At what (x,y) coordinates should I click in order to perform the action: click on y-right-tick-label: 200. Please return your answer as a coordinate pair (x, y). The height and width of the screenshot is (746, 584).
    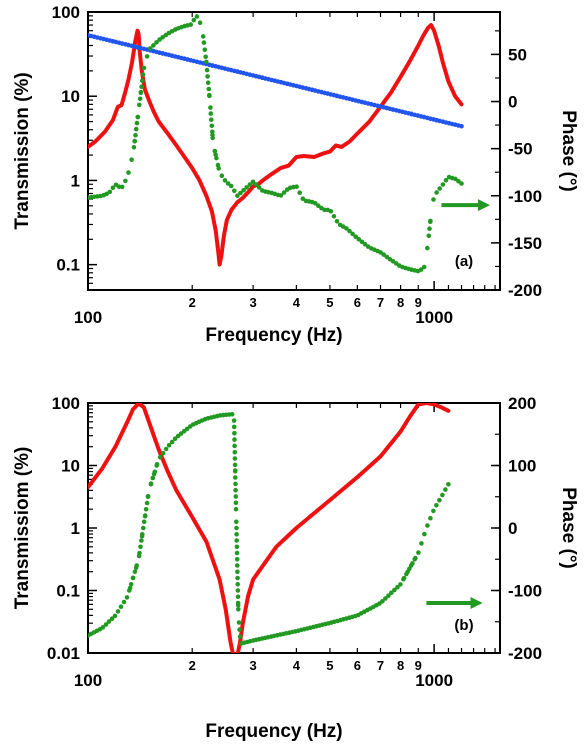
    Looking at the image, I should click on (522, 403).